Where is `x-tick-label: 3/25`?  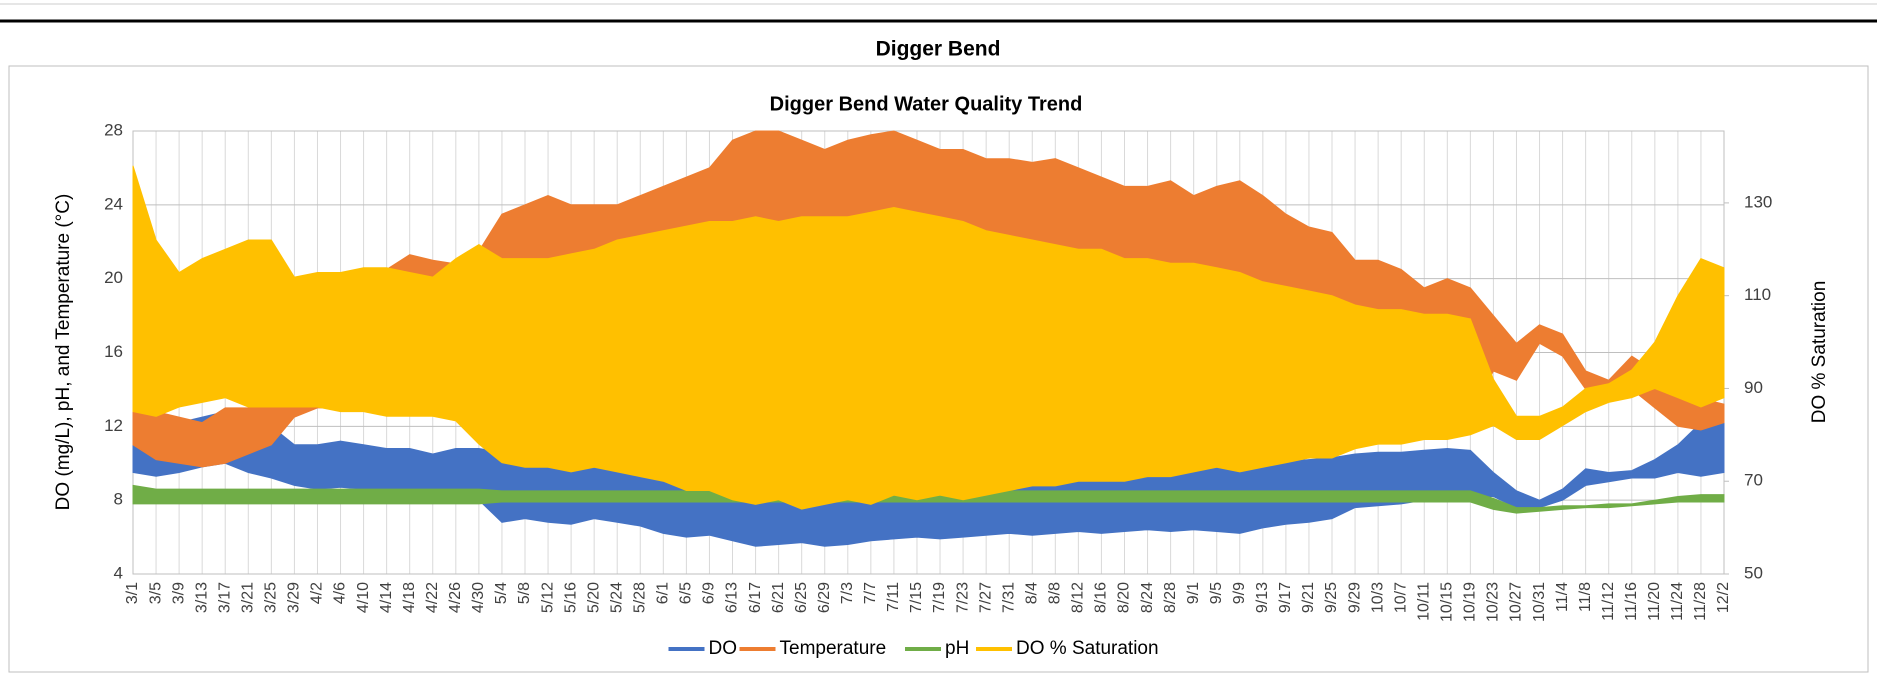
x-tick-label: 3/25 is located at coordinates (271, 597).